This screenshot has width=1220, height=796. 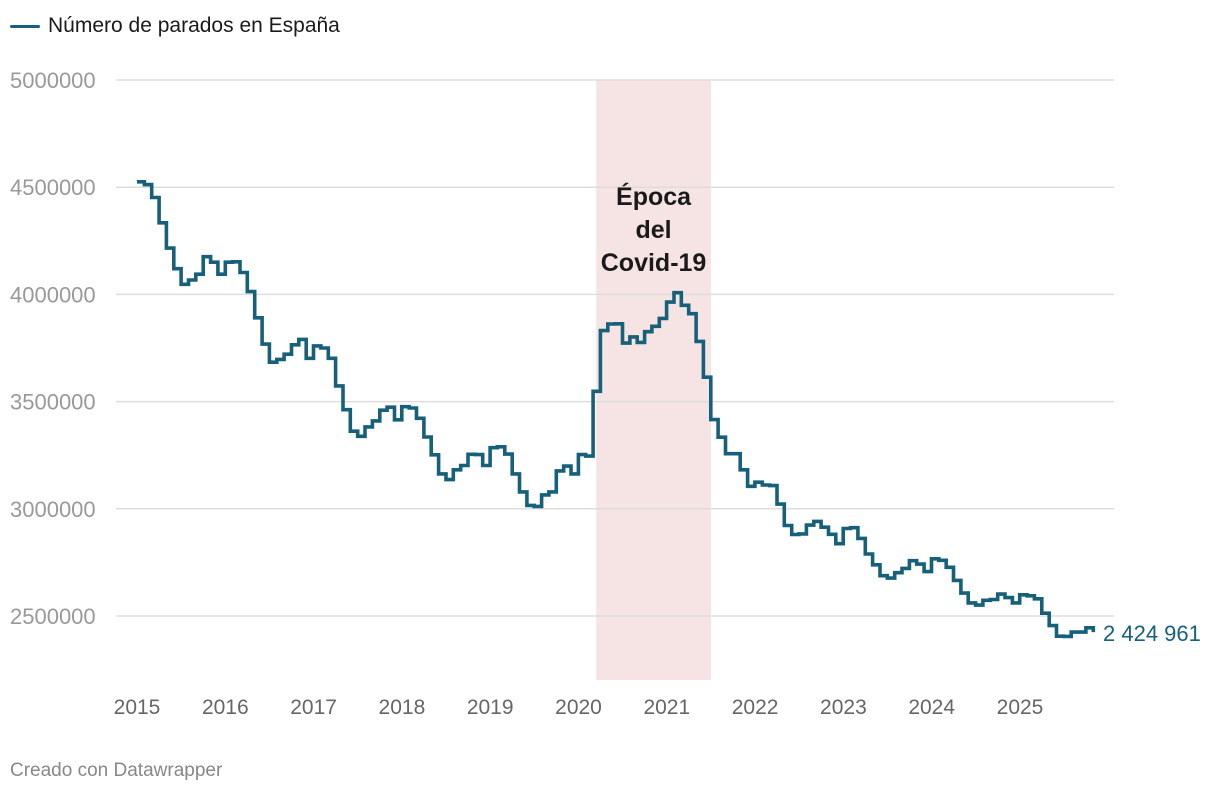 What do you see at coordinates (53, 80) in the screenshot?
I see `y-tick-label: 5000000` at bounding box center [53, 80].